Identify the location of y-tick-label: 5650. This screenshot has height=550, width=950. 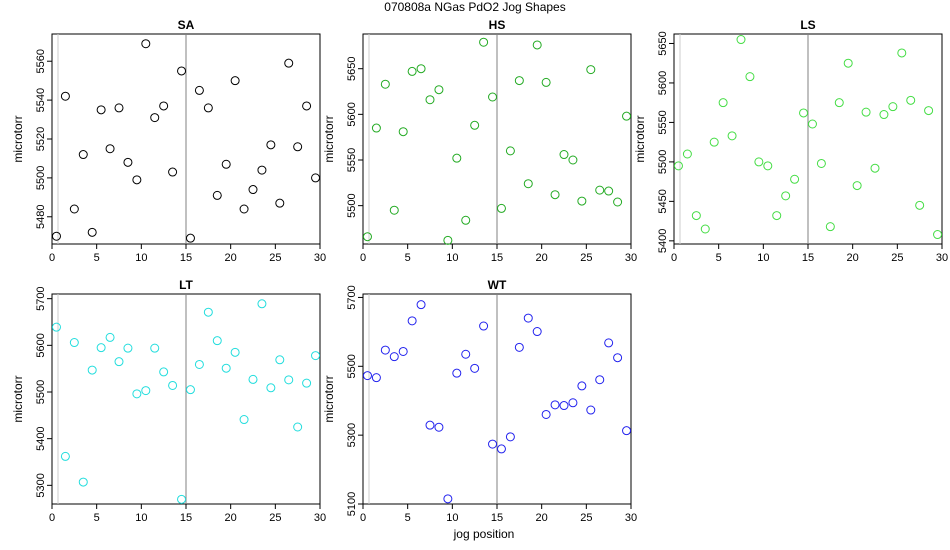
(663, 43).